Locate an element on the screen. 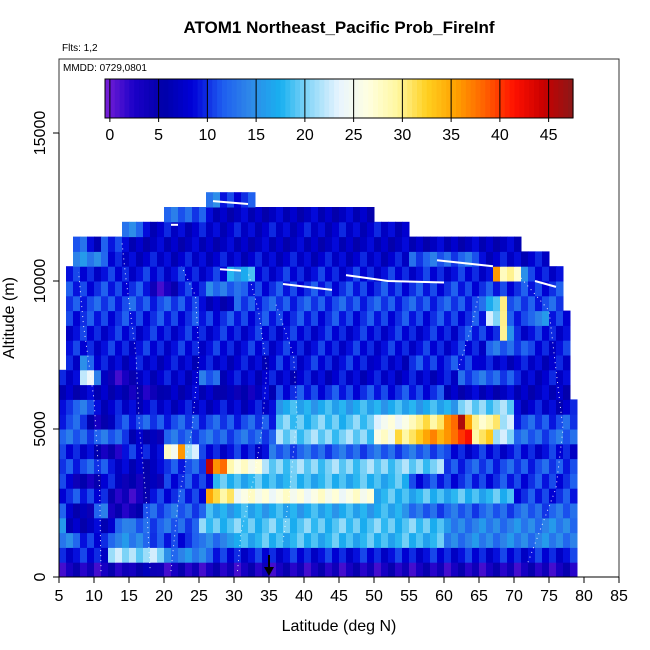 Image resolution: width=650 pixels, height=650 pixels. colorbar-frame is located at coordinates (339, 98).